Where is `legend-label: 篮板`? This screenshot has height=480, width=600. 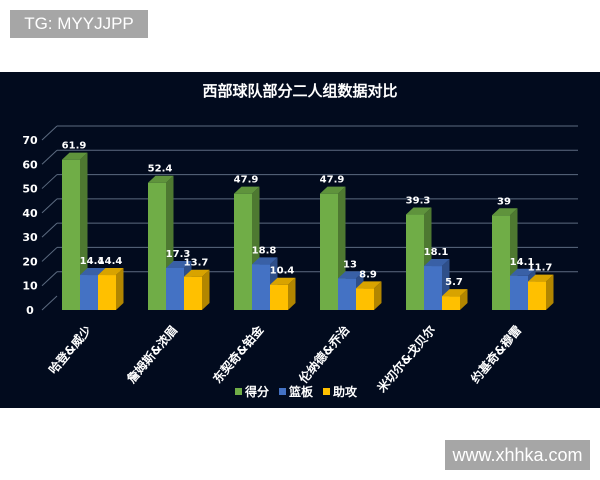 legend-label: 篮板 is located at coordinates (301, 391).